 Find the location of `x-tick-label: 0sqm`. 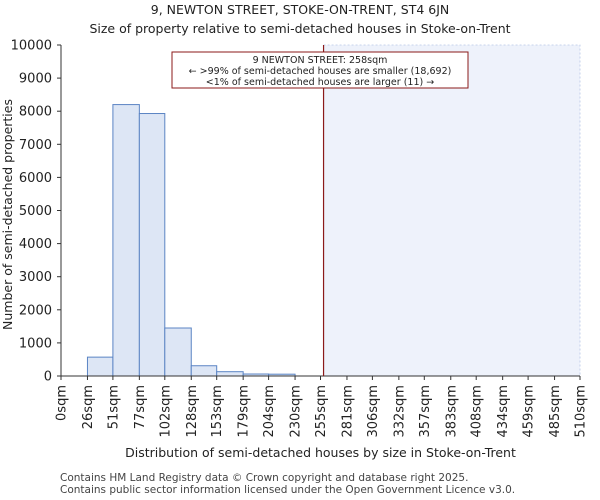

x-tick-label: 0sqm is located at coordinates (62, 403).